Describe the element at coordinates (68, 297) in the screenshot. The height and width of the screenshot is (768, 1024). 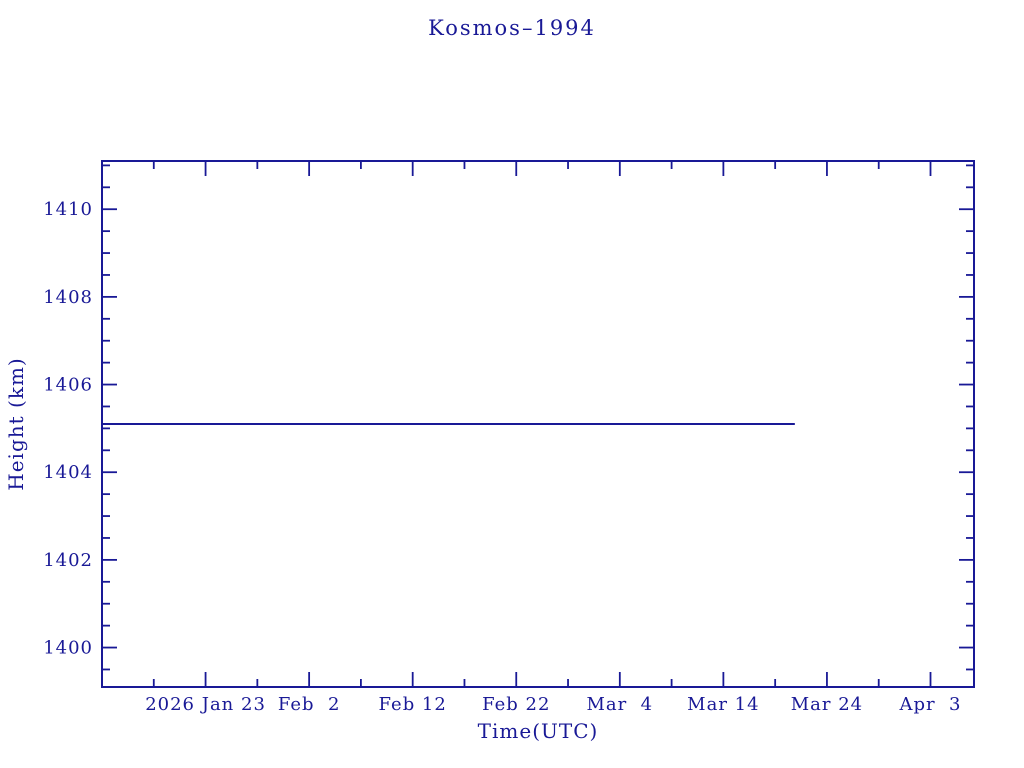
I see `y-tick-label: 1408` at that location.